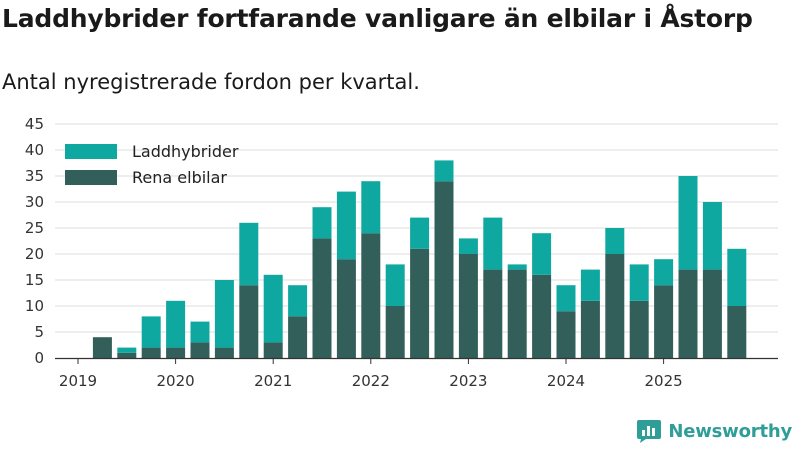 This screenshot has height=450, width=800. Describe the element at coordinates (34, 254) in the screenshot. I see `y-tick-label: 20` at that location.